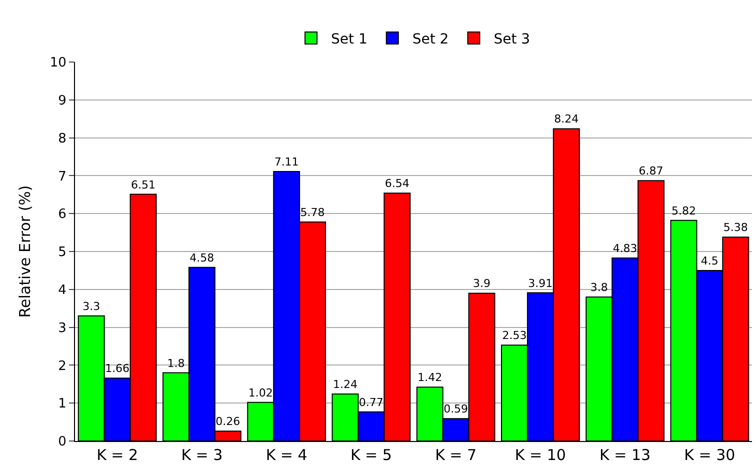 The width and height of the screenshot is (756, 473). I want to click on data-label: 1.02, so click(260, 393).